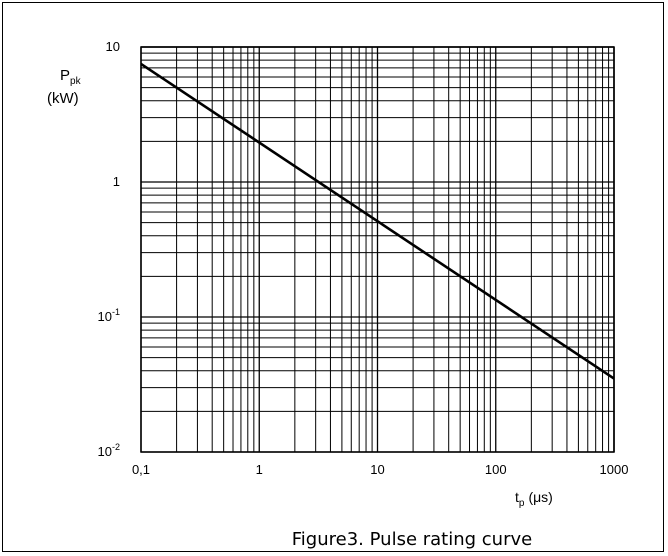 The image size is (668, 556). I want to click on x-tick-label: 1000, so click(614, 469).